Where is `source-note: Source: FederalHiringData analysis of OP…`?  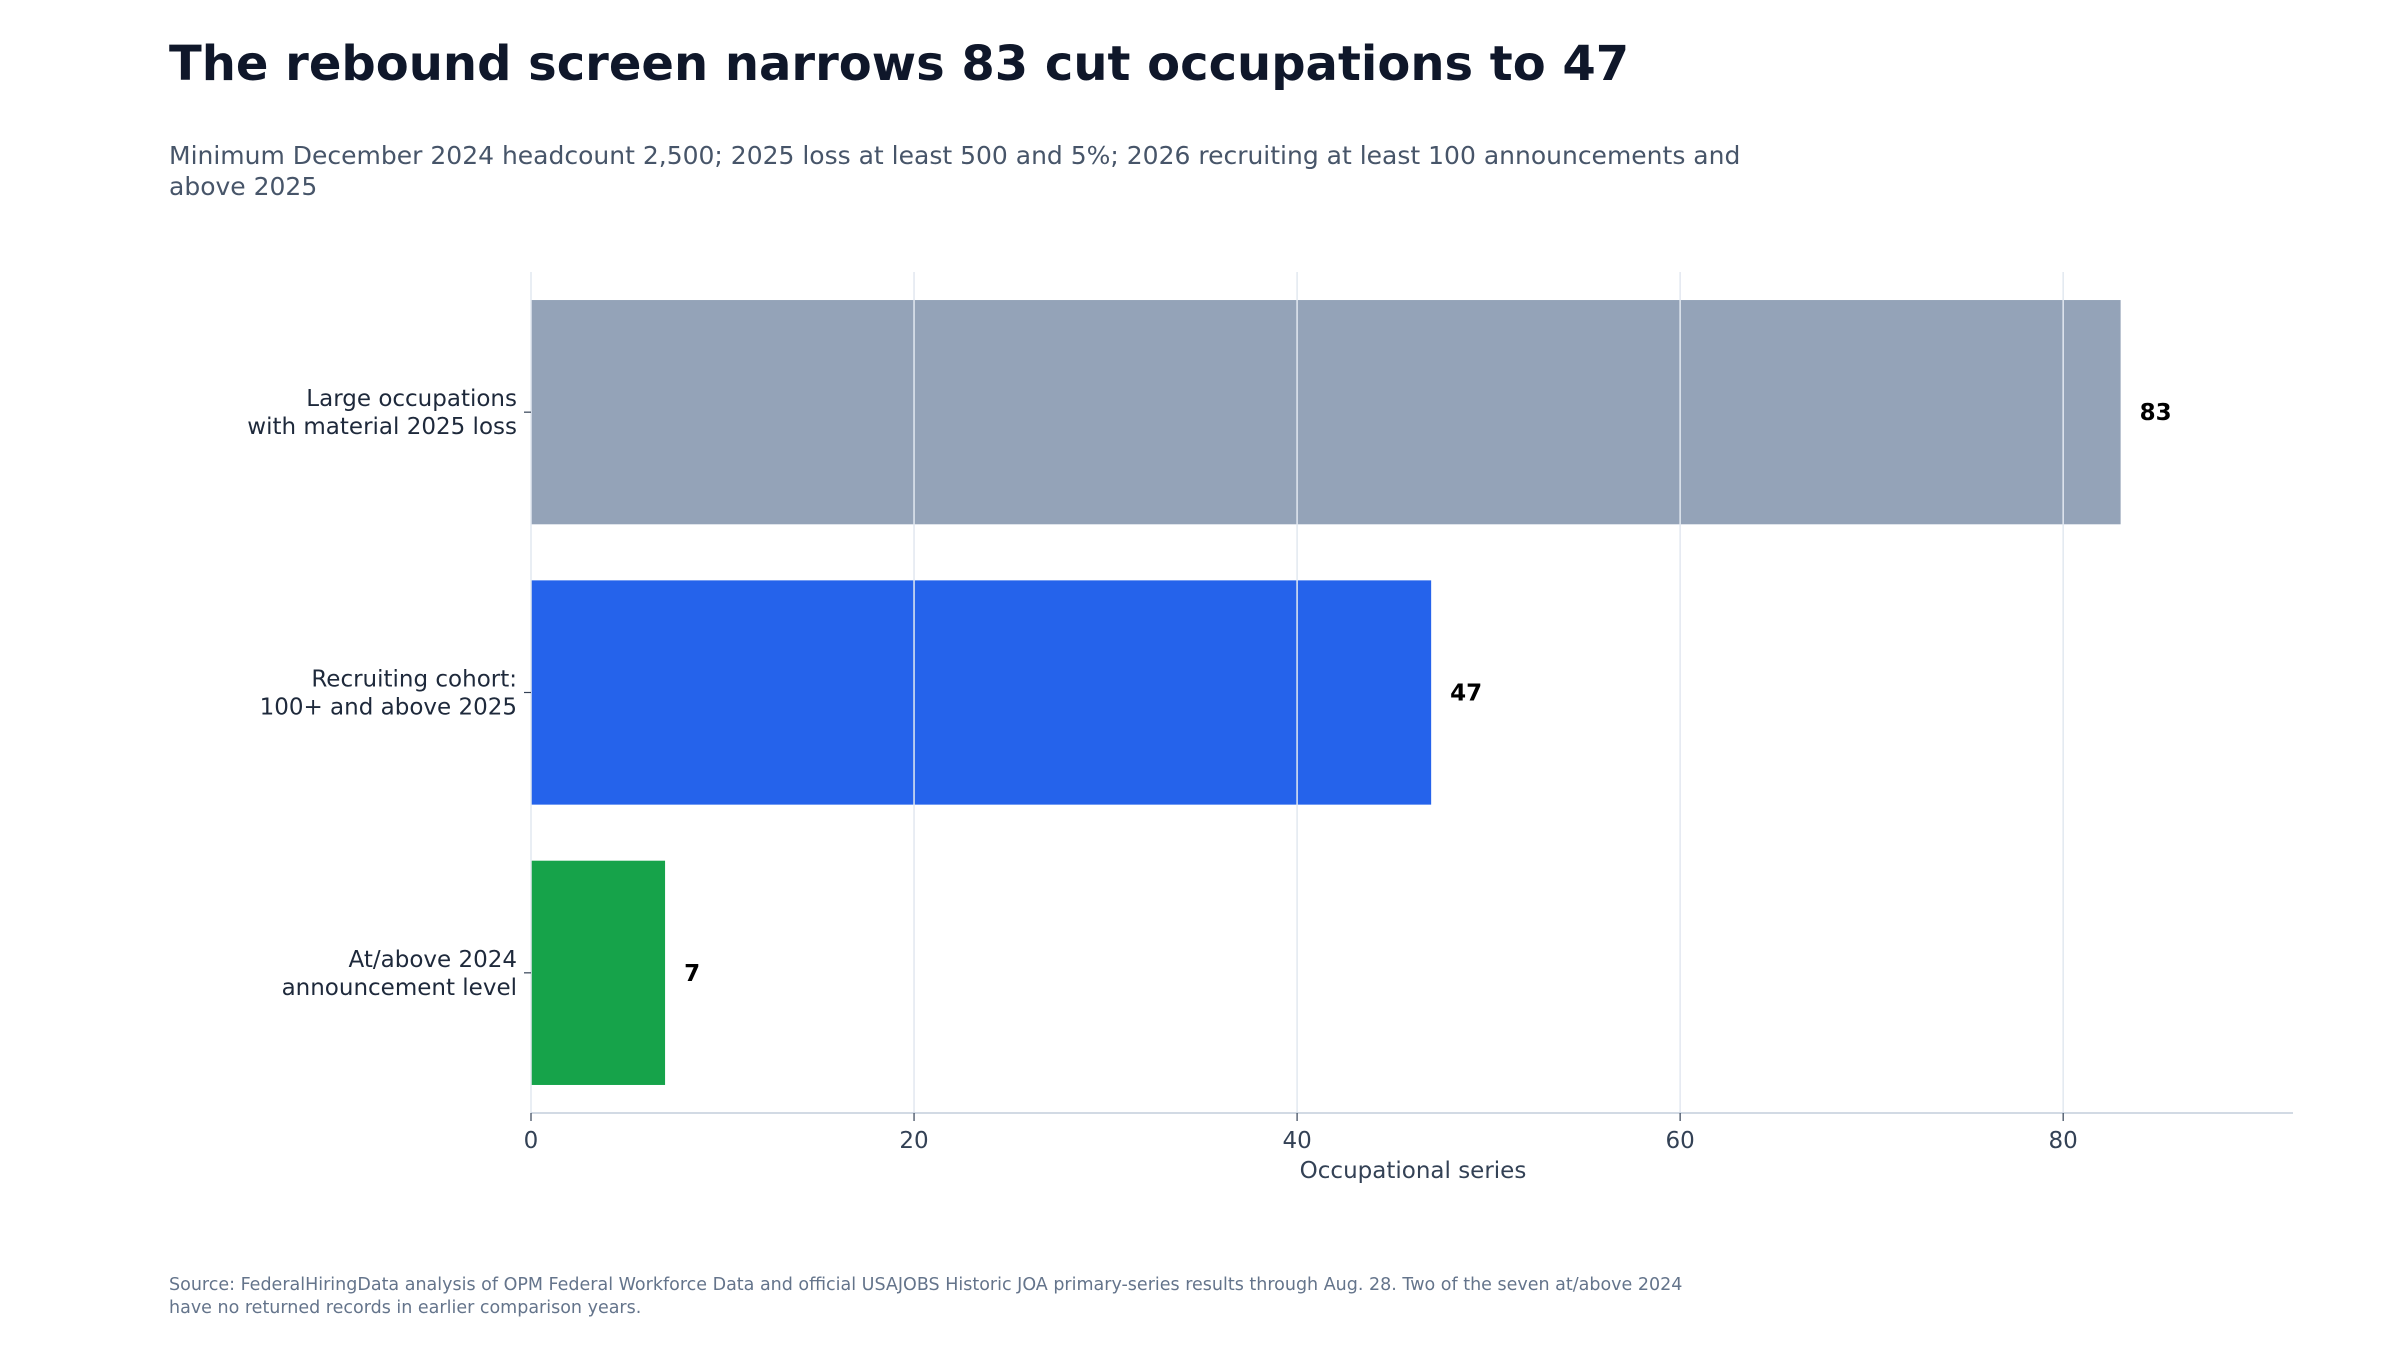
source-note: Source: FederalHiringData analysis of OP… is located at coordinates (926, 1296).